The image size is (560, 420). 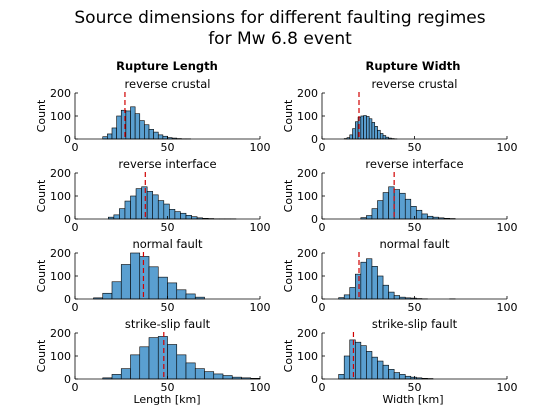 What do you see at coordinates (167, 66) in the screenshot?
I see `rupture-length-header: Rupture Length` at bounding box center [167, 66].